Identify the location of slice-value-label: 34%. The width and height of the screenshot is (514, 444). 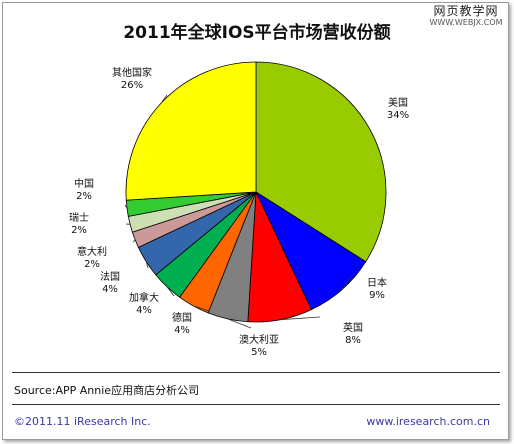
(398, 115).